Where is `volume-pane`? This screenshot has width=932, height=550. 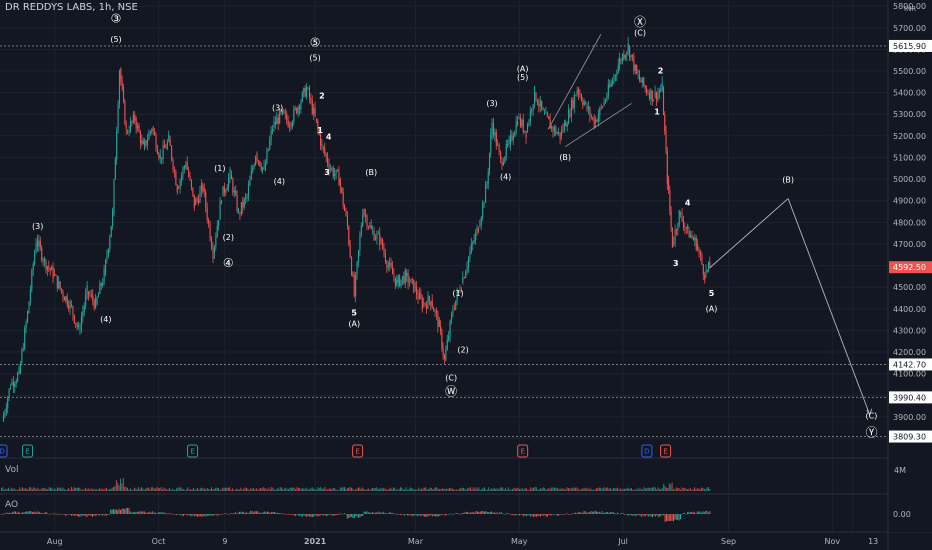
volume-pane is located at coordinates (356, 484).